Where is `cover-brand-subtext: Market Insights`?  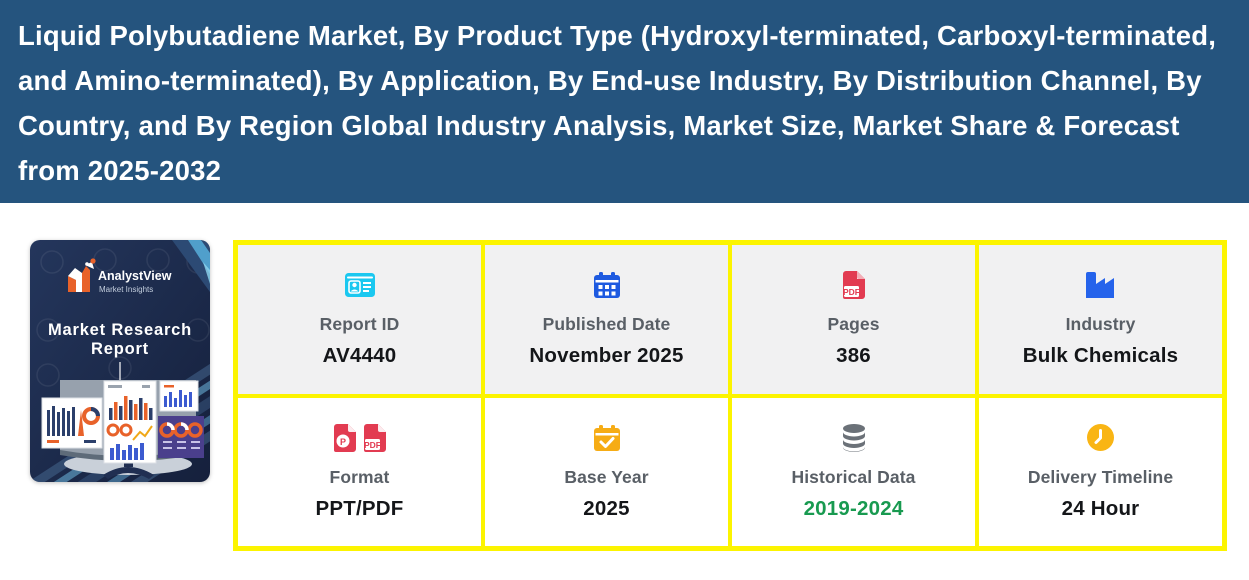
cover-brand-subtext: Market Insights is located at coordinates (126, 289).